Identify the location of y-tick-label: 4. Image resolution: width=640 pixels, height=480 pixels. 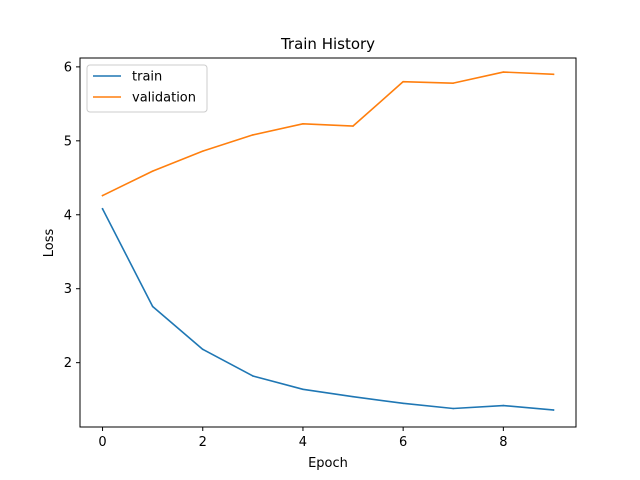
(68, 215).